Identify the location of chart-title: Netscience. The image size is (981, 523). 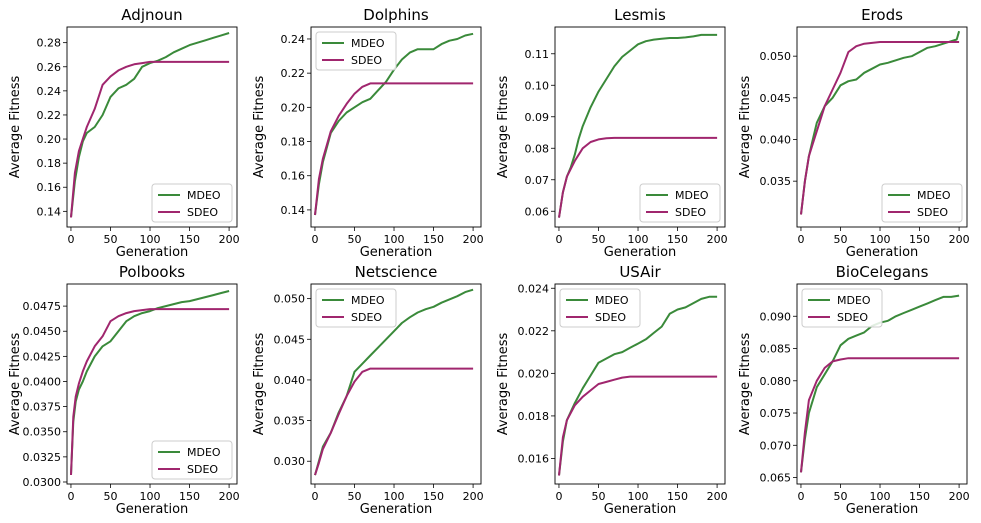
(396, 272).